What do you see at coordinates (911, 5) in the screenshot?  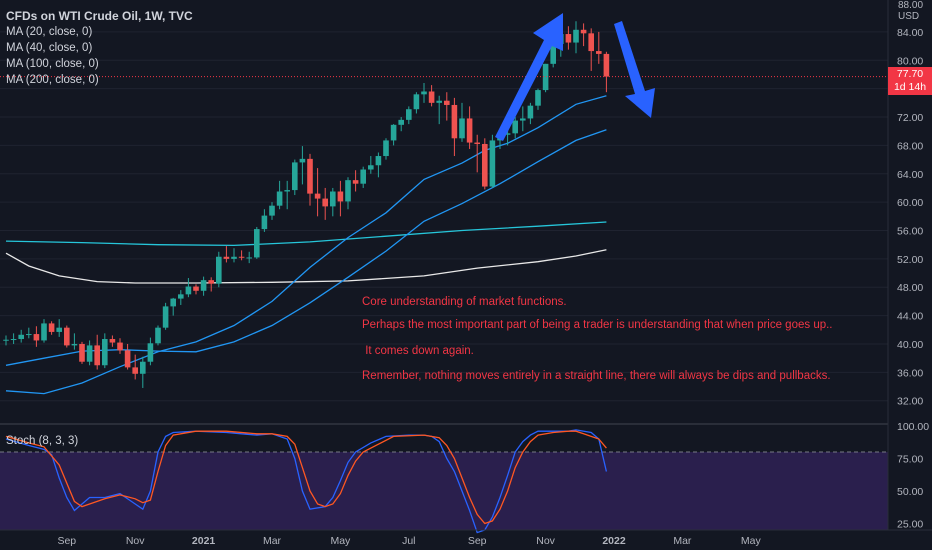 I see `price-unit-top: 88.00` at bounding box center [911, 5].